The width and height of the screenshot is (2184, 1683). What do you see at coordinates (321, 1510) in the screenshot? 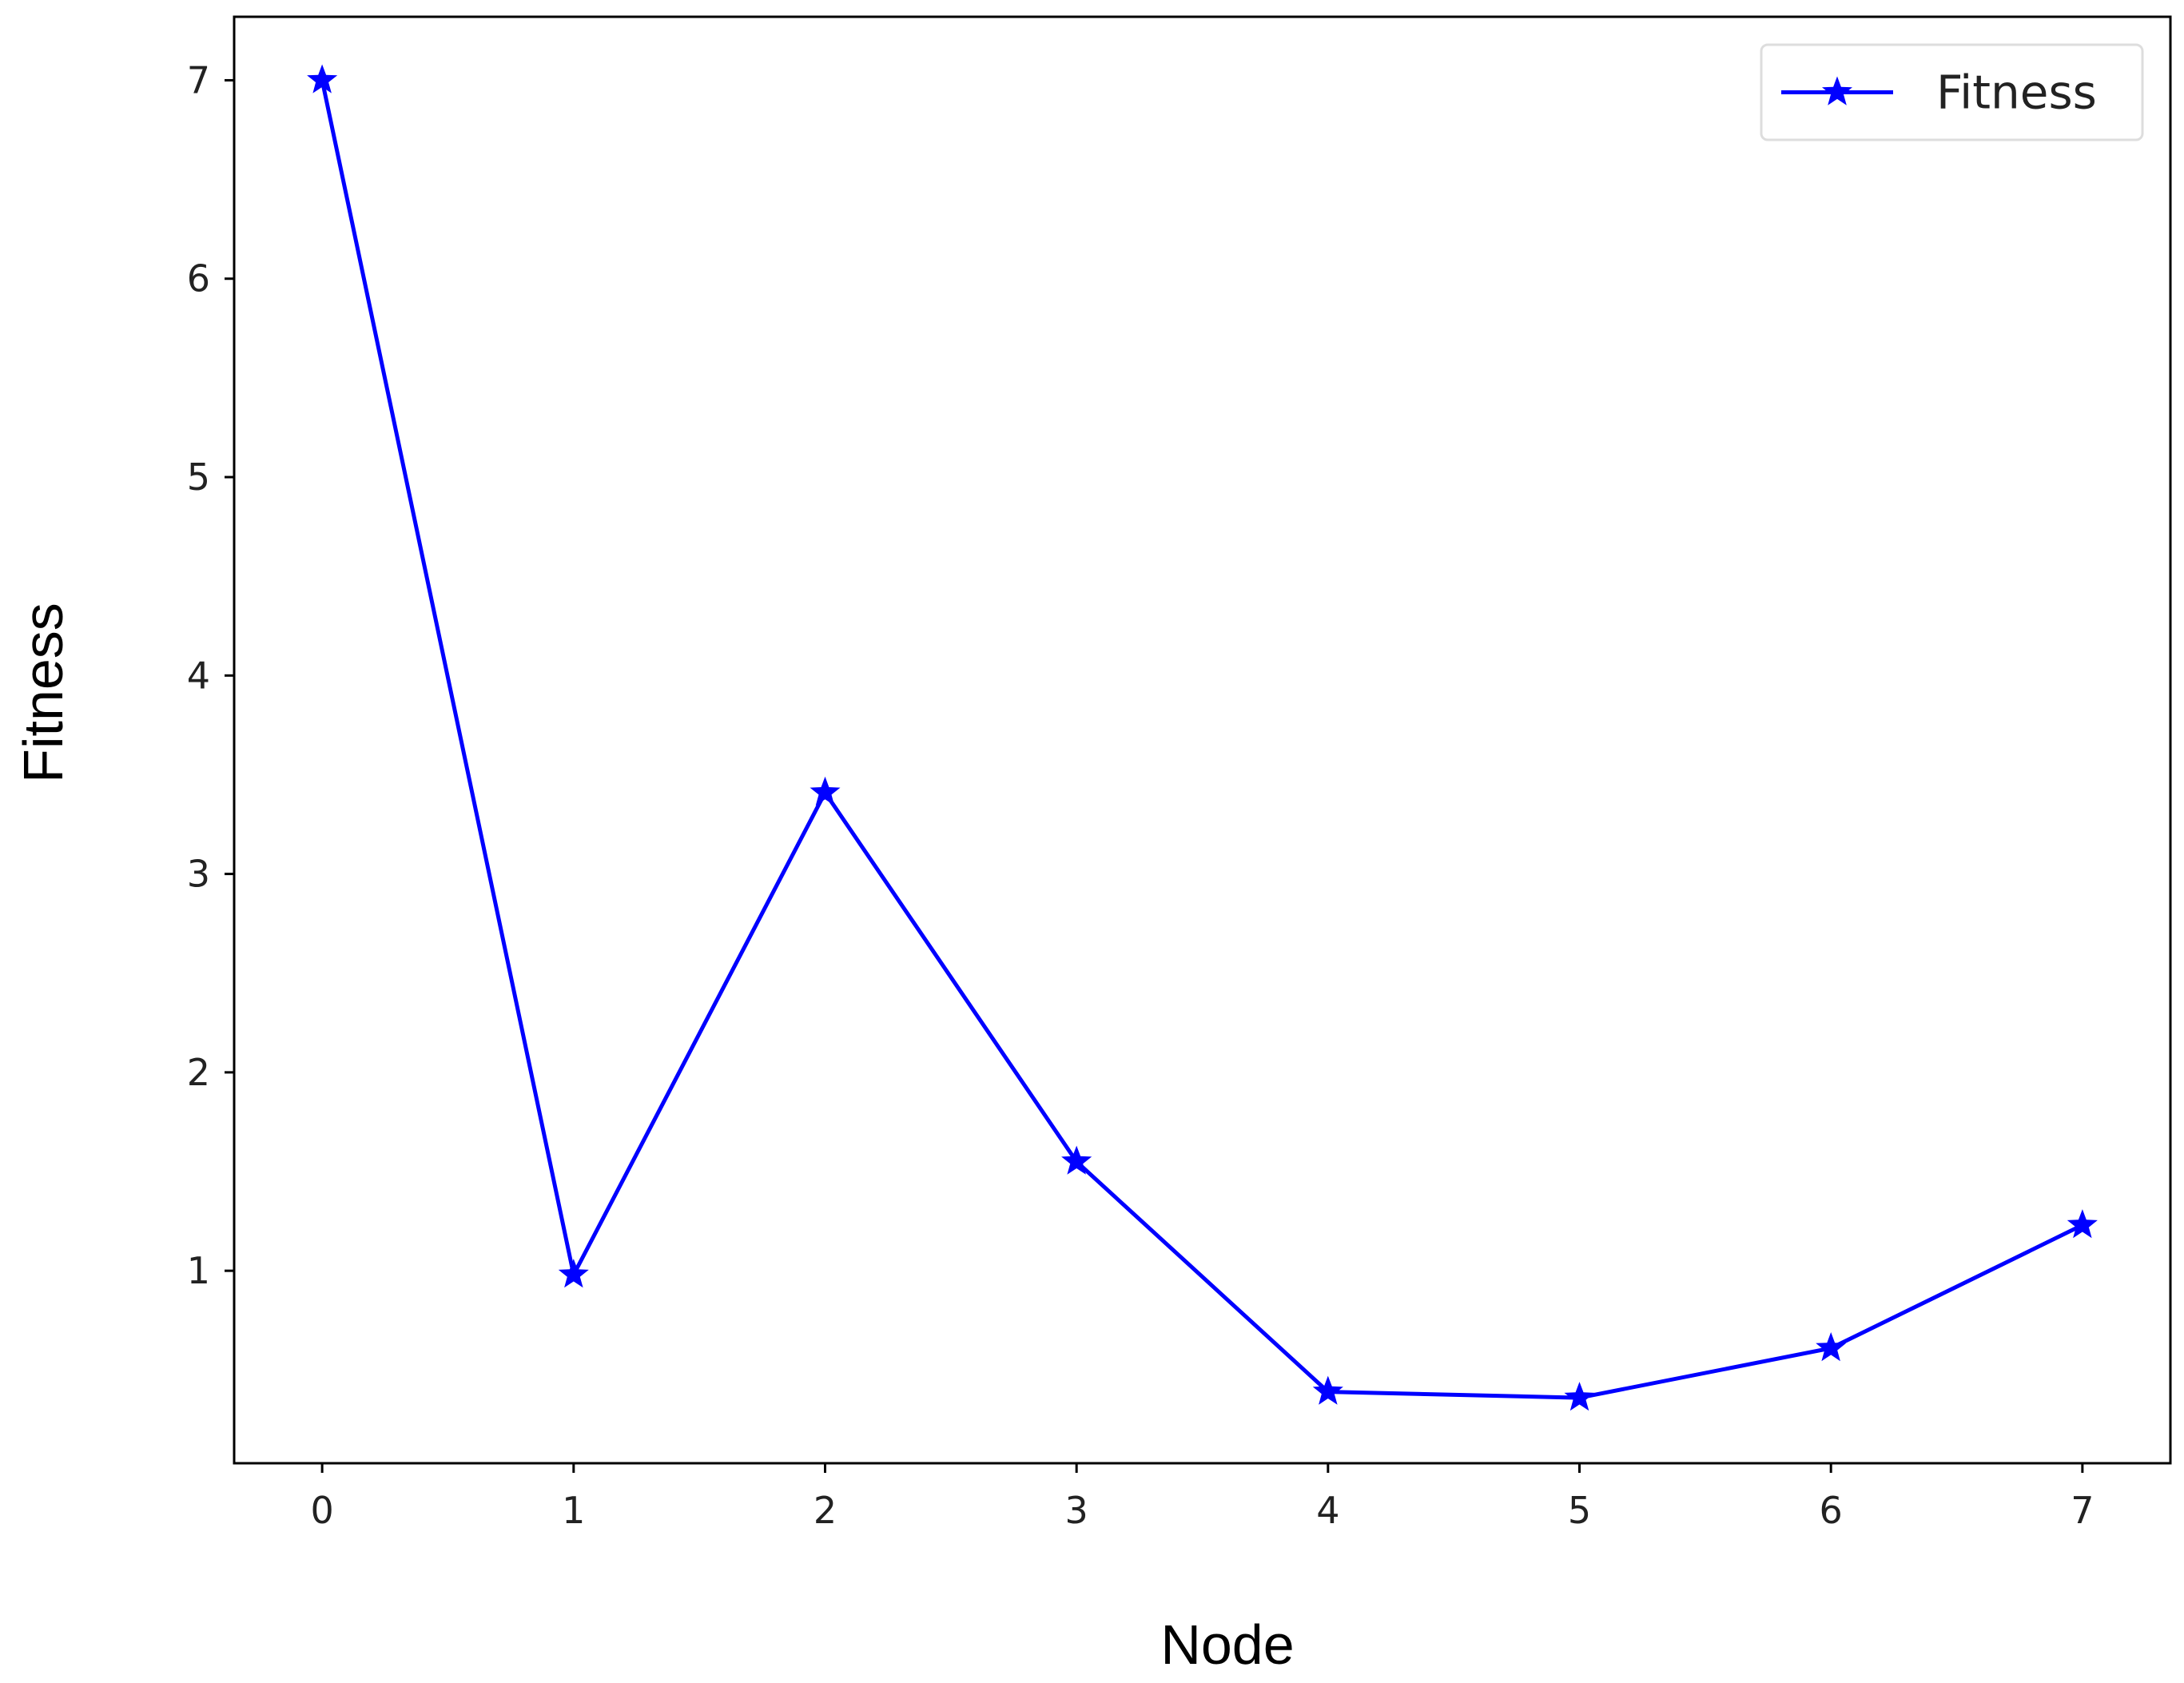
I see `x-tick-label: 0` at bounding box center [321, 1510].